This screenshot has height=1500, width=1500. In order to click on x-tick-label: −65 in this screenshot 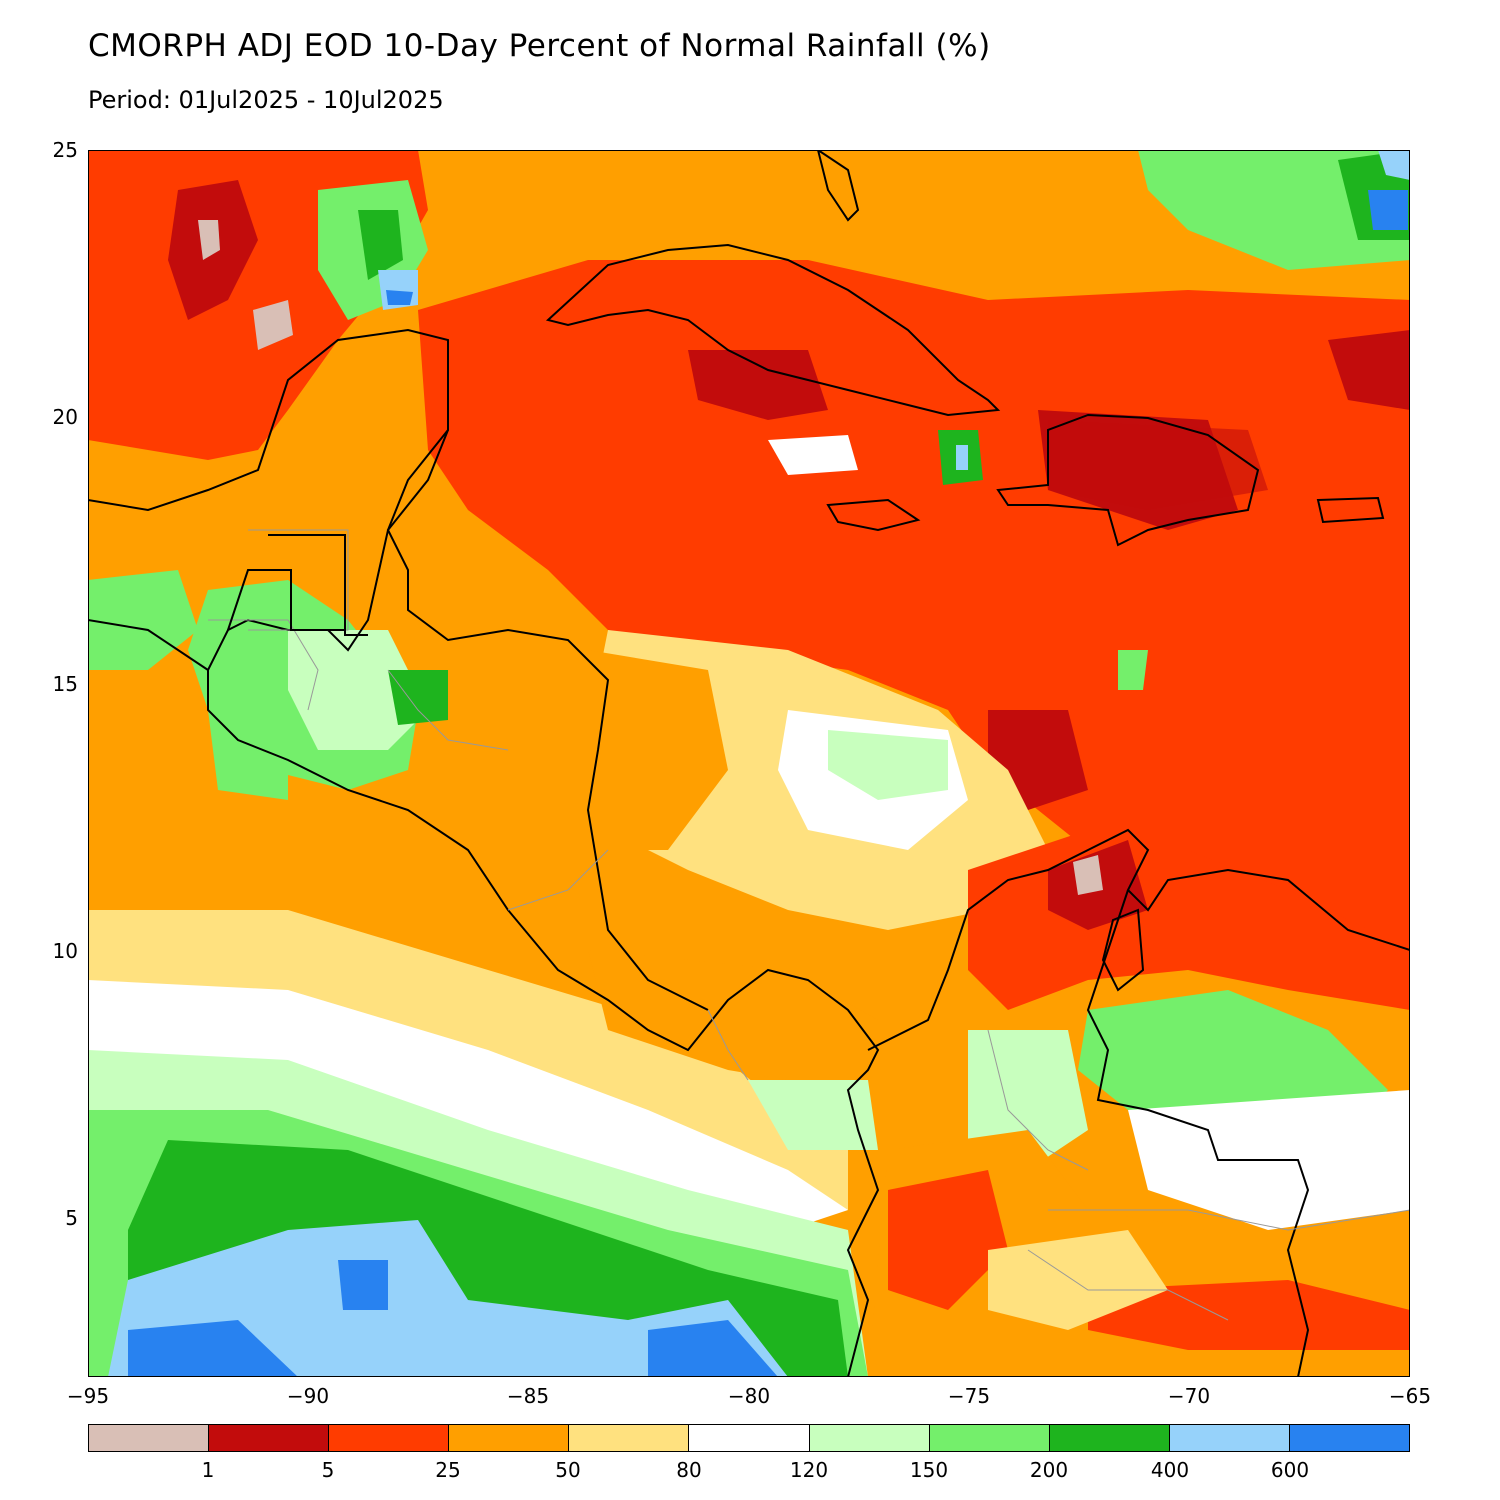, I will do `click(1410, 1396)`.